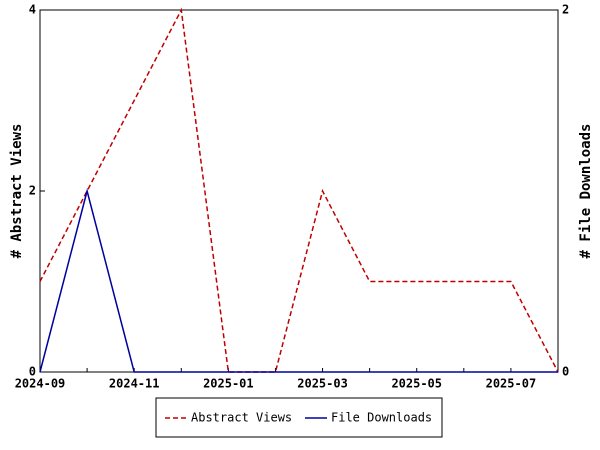 The height and width of the screenshot is (450, 600). I want to click on y-axis-label: # Abstract Views, so click(17, 191).